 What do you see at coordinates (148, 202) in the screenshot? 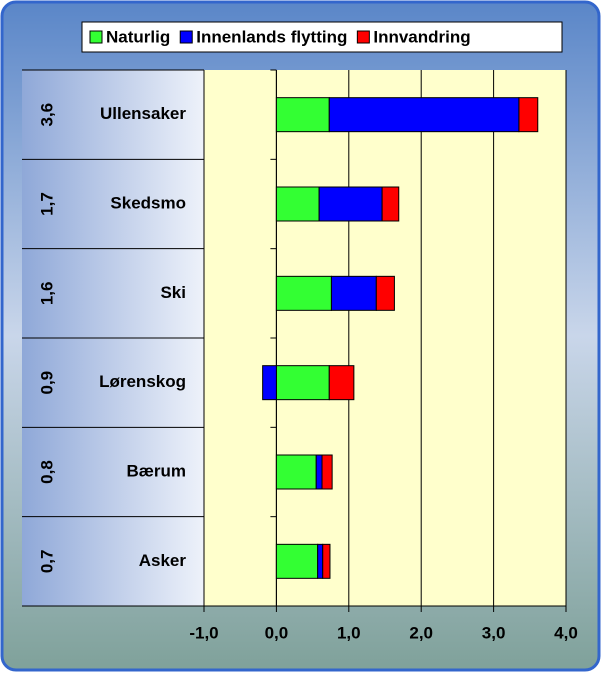
I see `category-label: Skedsmo` at bounding box center [148, 202].